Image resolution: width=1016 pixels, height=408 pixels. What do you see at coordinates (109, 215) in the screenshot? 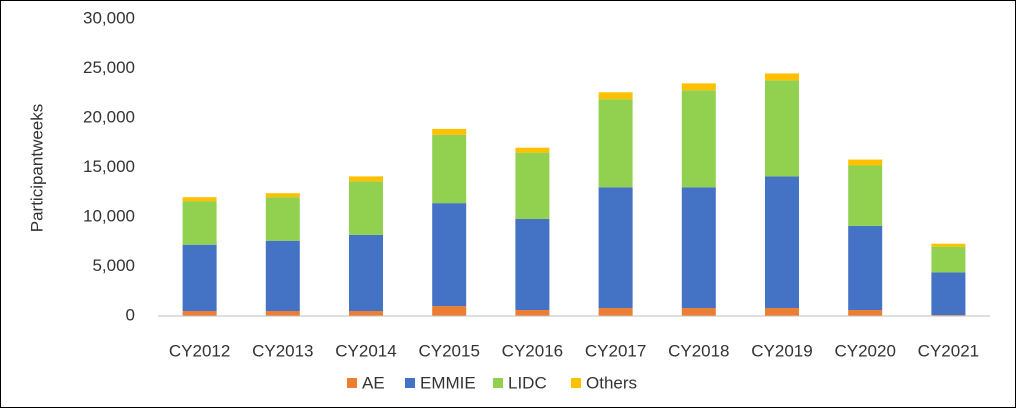
I see `y-tick-label: 10,000` at bounding box center [109, 215].